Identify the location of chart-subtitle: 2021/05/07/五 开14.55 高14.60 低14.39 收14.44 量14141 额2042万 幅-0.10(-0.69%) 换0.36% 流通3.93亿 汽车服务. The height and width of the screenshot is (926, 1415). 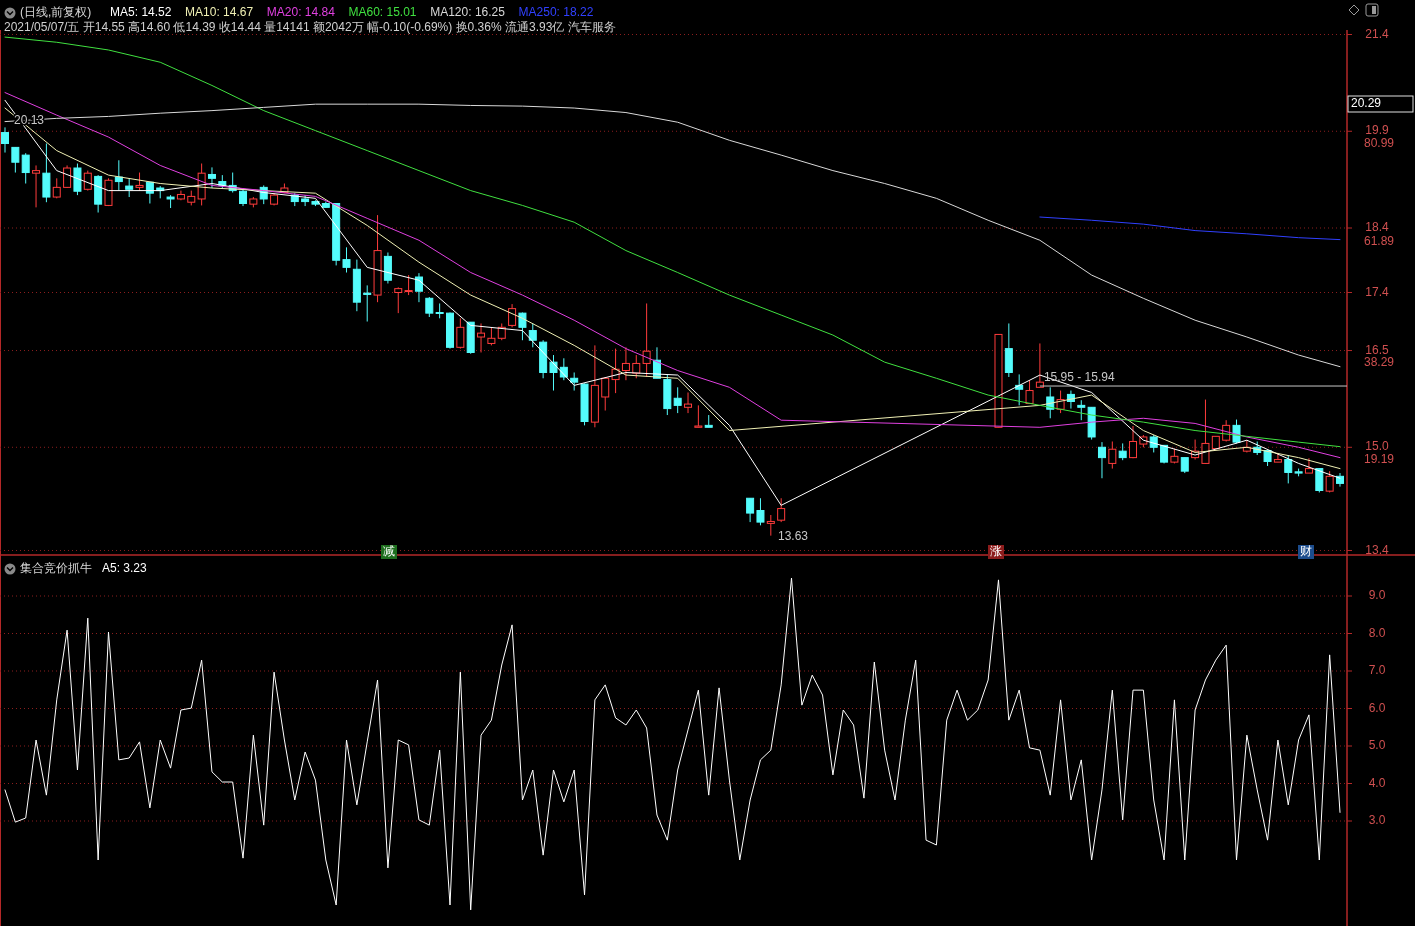
(310, 27).